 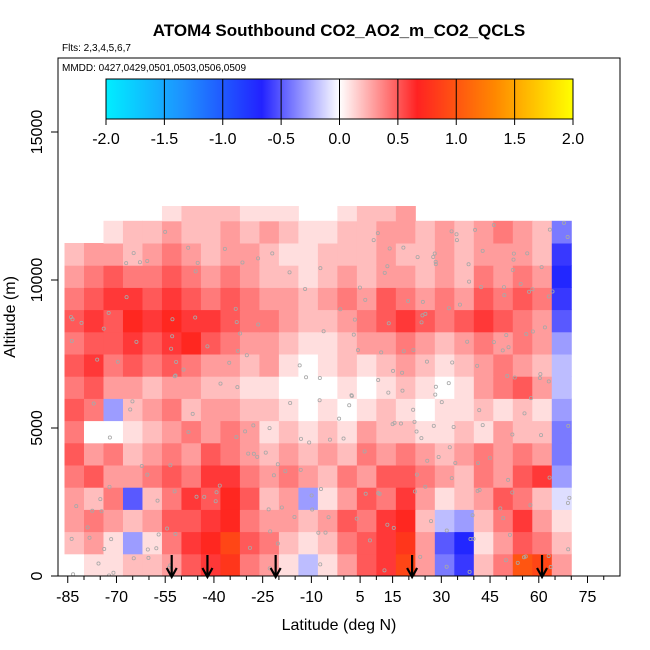 What do you see at coordinates (339, 625) in the screenshot?
I see `x-axis-label: Latitude (deg N)` at bounding box center [339, 625].